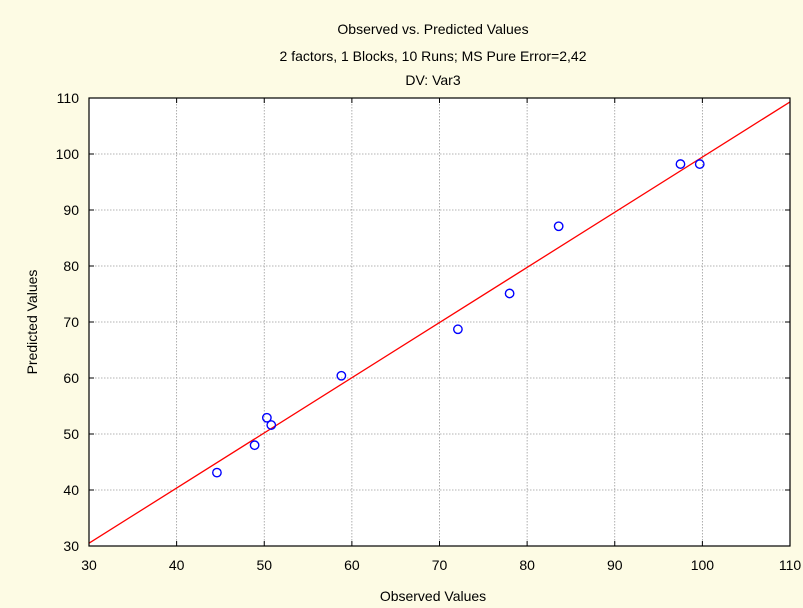 The height and width of the screenshot is (608, 803). I want to click on y-tick-label: 60, so click(71, 378).